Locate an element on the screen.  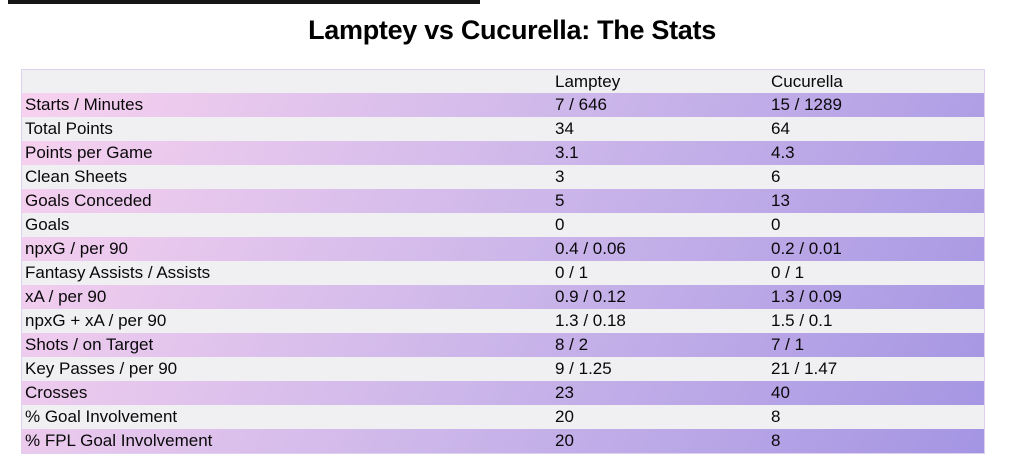
table-row: Goals Conceded 5 13 is located at coordinates (503, 201).